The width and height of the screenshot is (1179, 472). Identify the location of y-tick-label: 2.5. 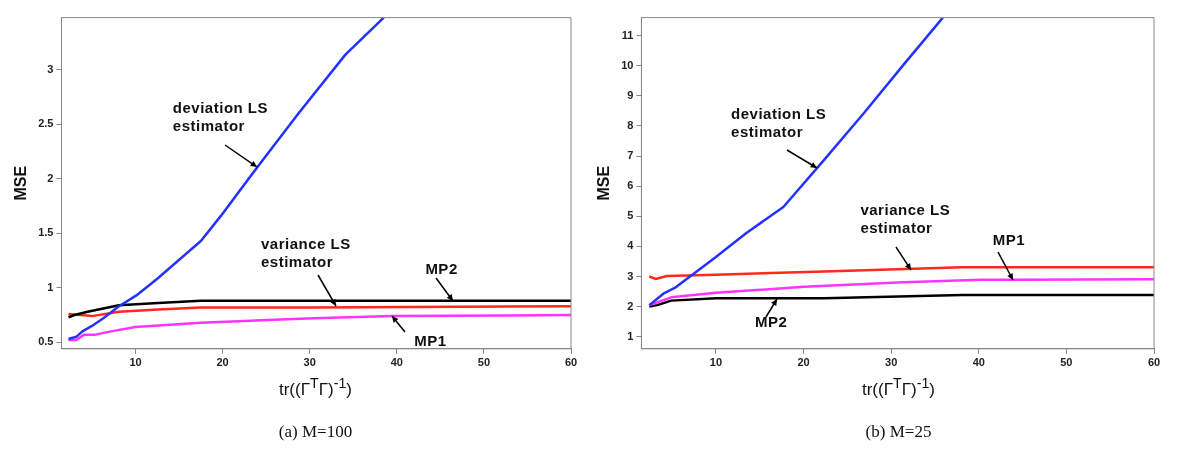
(46, 123).